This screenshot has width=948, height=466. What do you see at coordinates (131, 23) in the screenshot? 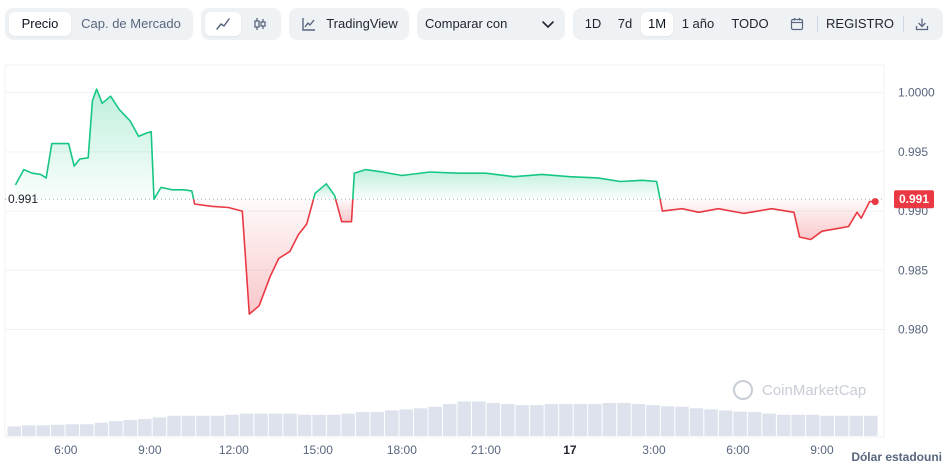
I see `tab-market-cap: Cap. de Mercado` at bounding box center [131, 23].